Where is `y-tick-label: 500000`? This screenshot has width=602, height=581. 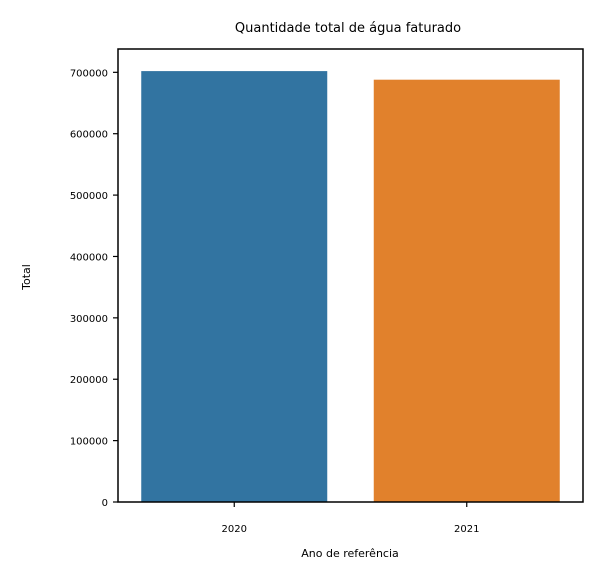 y-tick-label: 500000 is located at coordinates (89, 196).